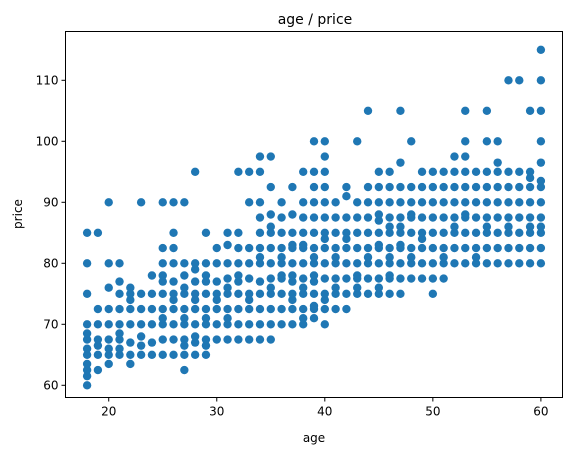 The image size is (571, 455). I want to click on y-axis-label: price, so click(18, 214).